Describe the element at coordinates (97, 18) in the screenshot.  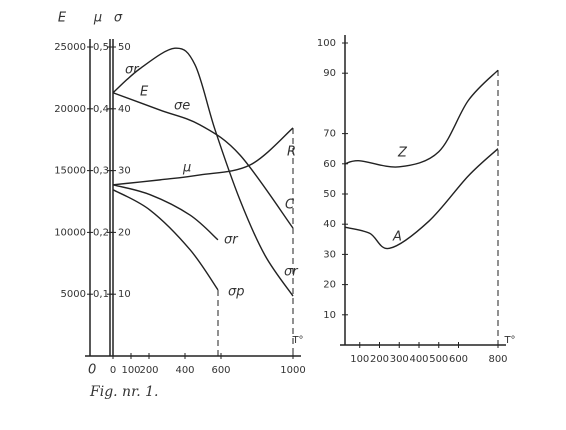
I see `y-axis-title: μ` at that location.